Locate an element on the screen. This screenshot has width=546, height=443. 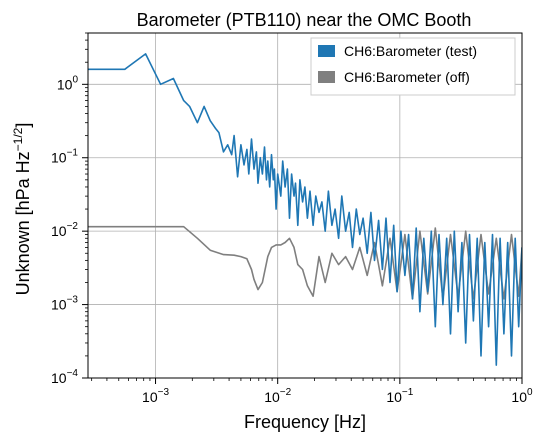
legend-box is located at coordinates (413, 66).